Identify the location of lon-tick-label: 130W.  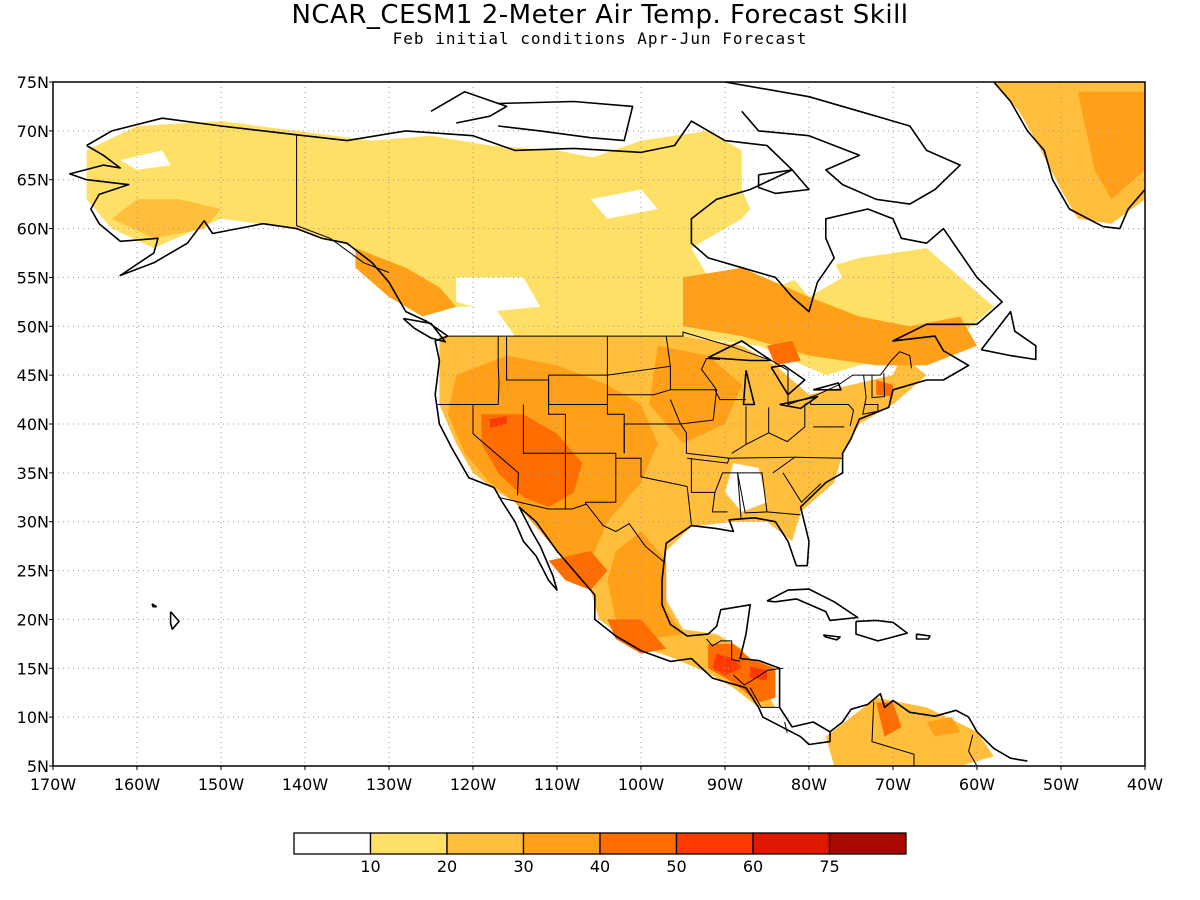
(389, 784).